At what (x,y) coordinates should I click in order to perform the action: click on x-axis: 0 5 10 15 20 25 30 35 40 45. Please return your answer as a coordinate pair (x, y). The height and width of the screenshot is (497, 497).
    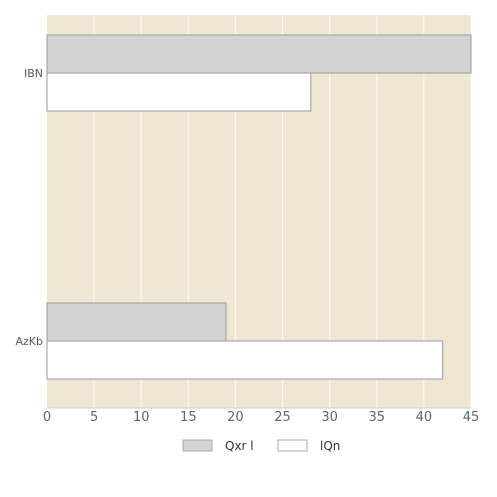
    Looking at the image, I should click on (261, 416).